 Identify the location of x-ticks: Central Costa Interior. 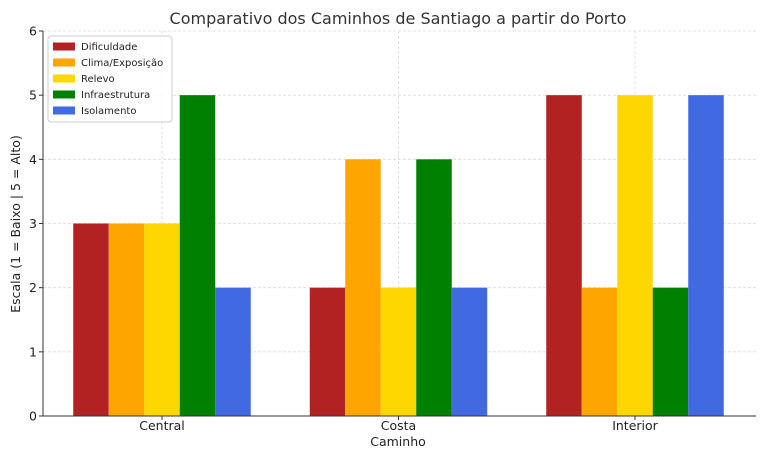
(399, 424).